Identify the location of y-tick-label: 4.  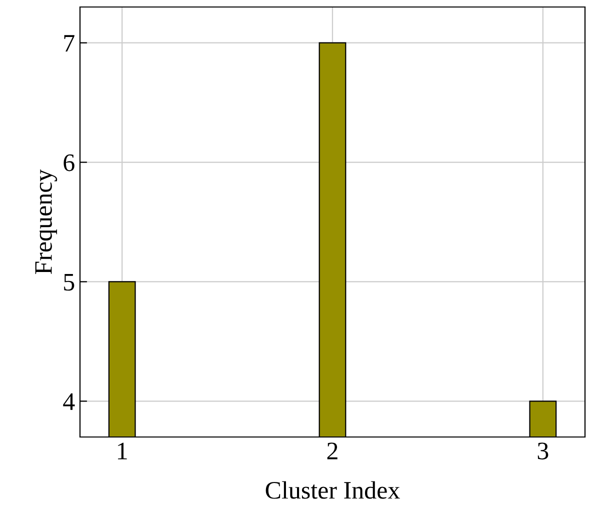
(69, 401).